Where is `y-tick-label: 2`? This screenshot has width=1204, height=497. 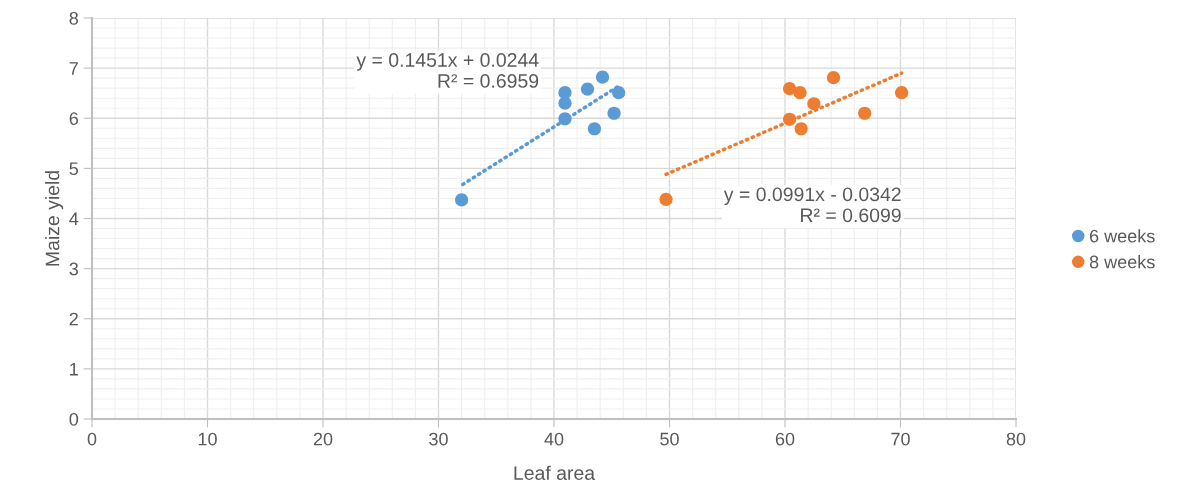
y-tick-label: 2 is located at coordinates (73, 319).